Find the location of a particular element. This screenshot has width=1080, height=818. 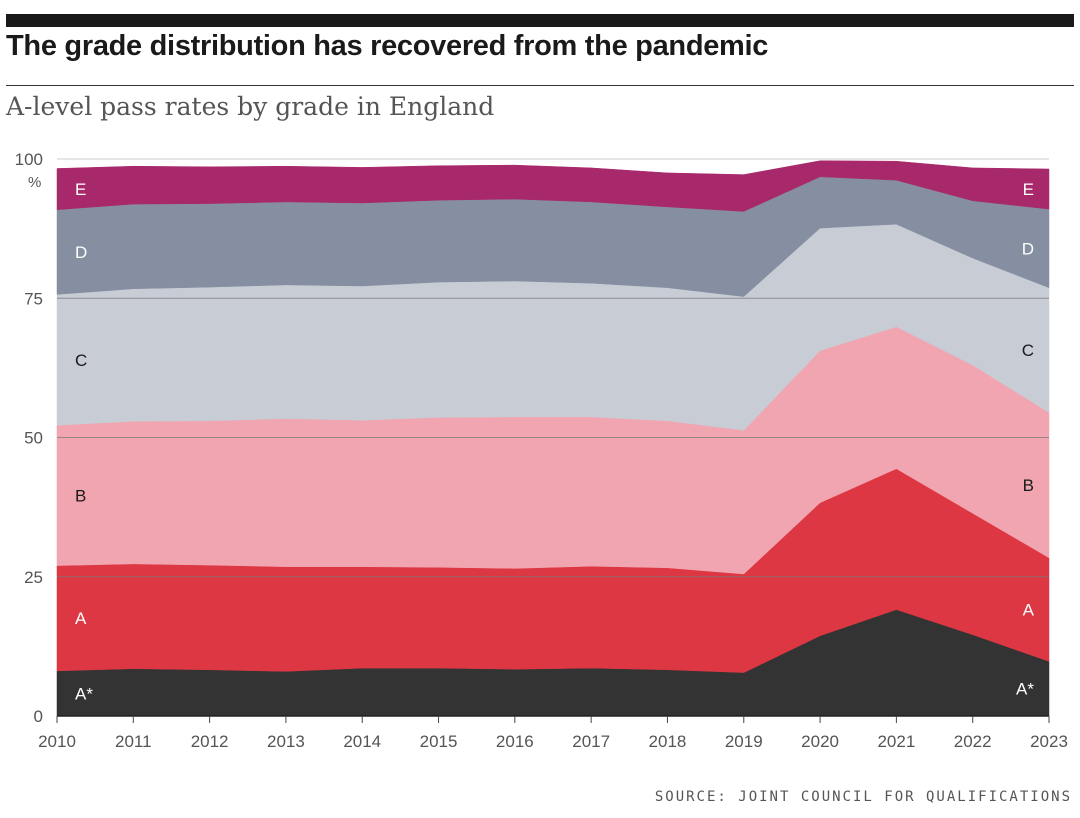

x-tick-label: 2023 is located at coordinates (1049, 741).